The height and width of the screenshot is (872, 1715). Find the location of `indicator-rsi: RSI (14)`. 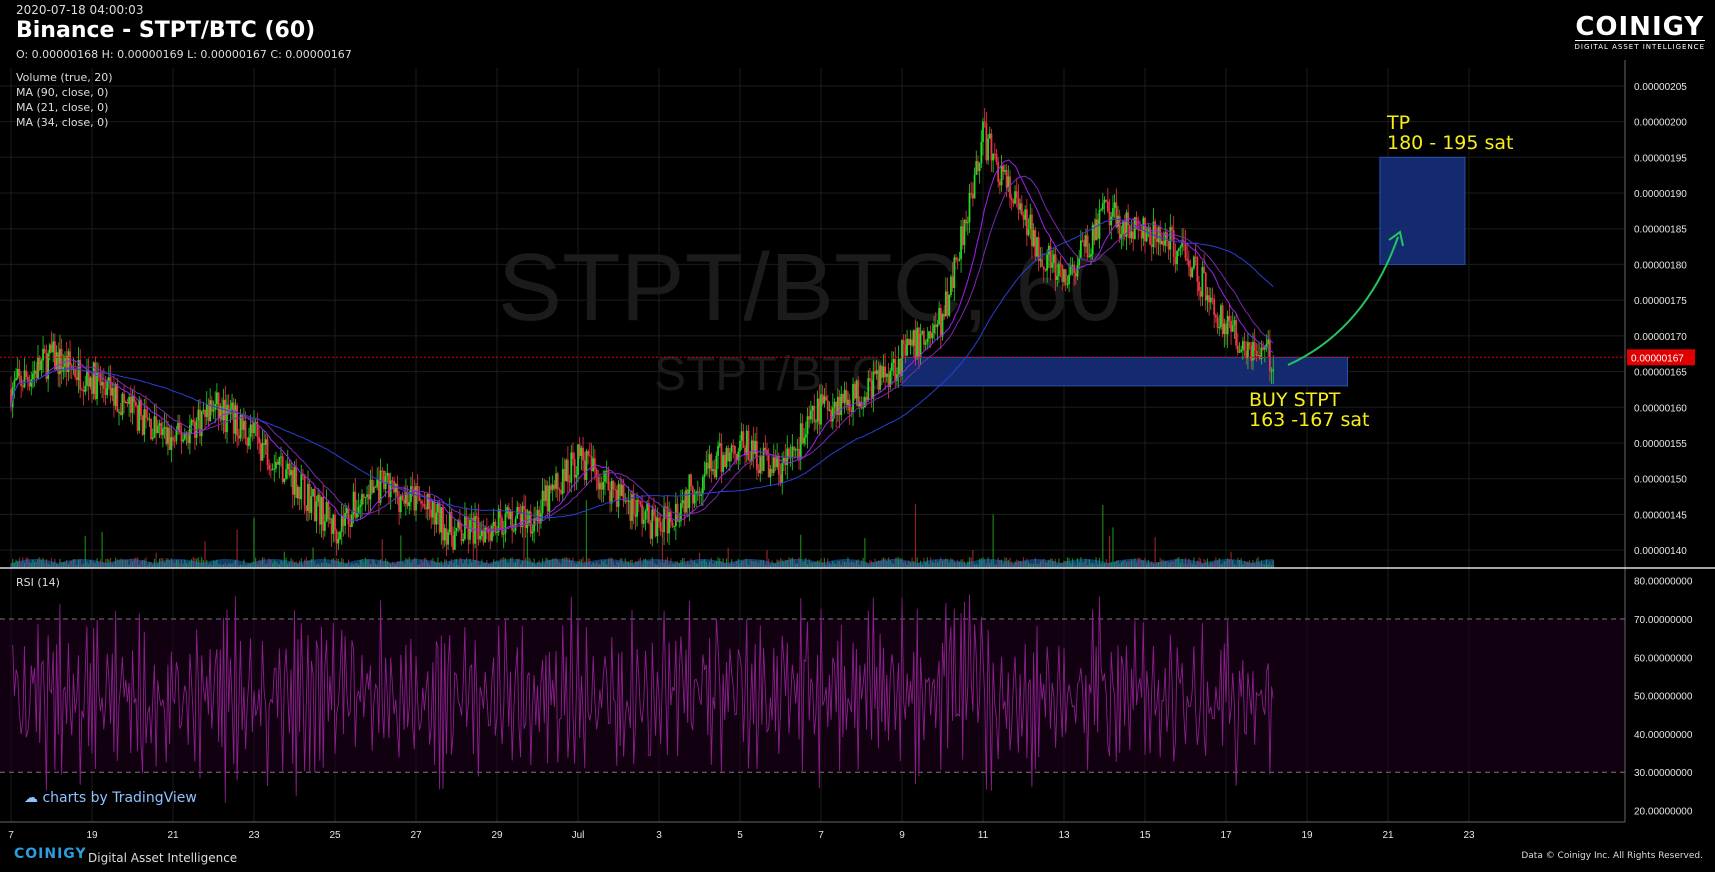

indicator-rsi: RSI (14) is located at coordinates (38, 582).